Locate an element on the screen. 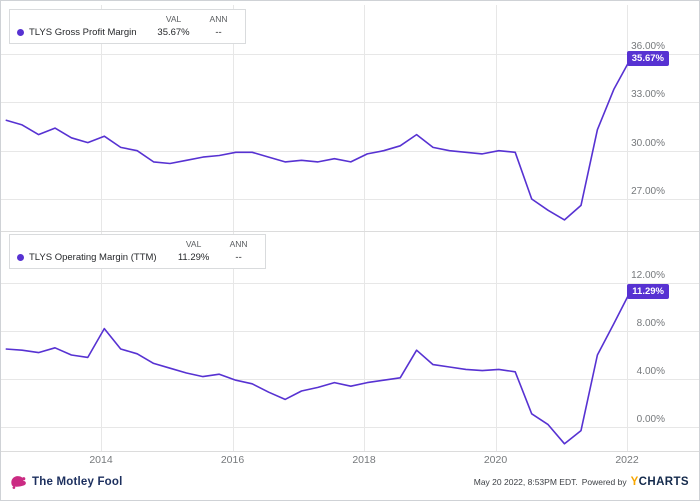 The image size is (700, 501). series-val: 11.29% is located at coordinates (193, 257).